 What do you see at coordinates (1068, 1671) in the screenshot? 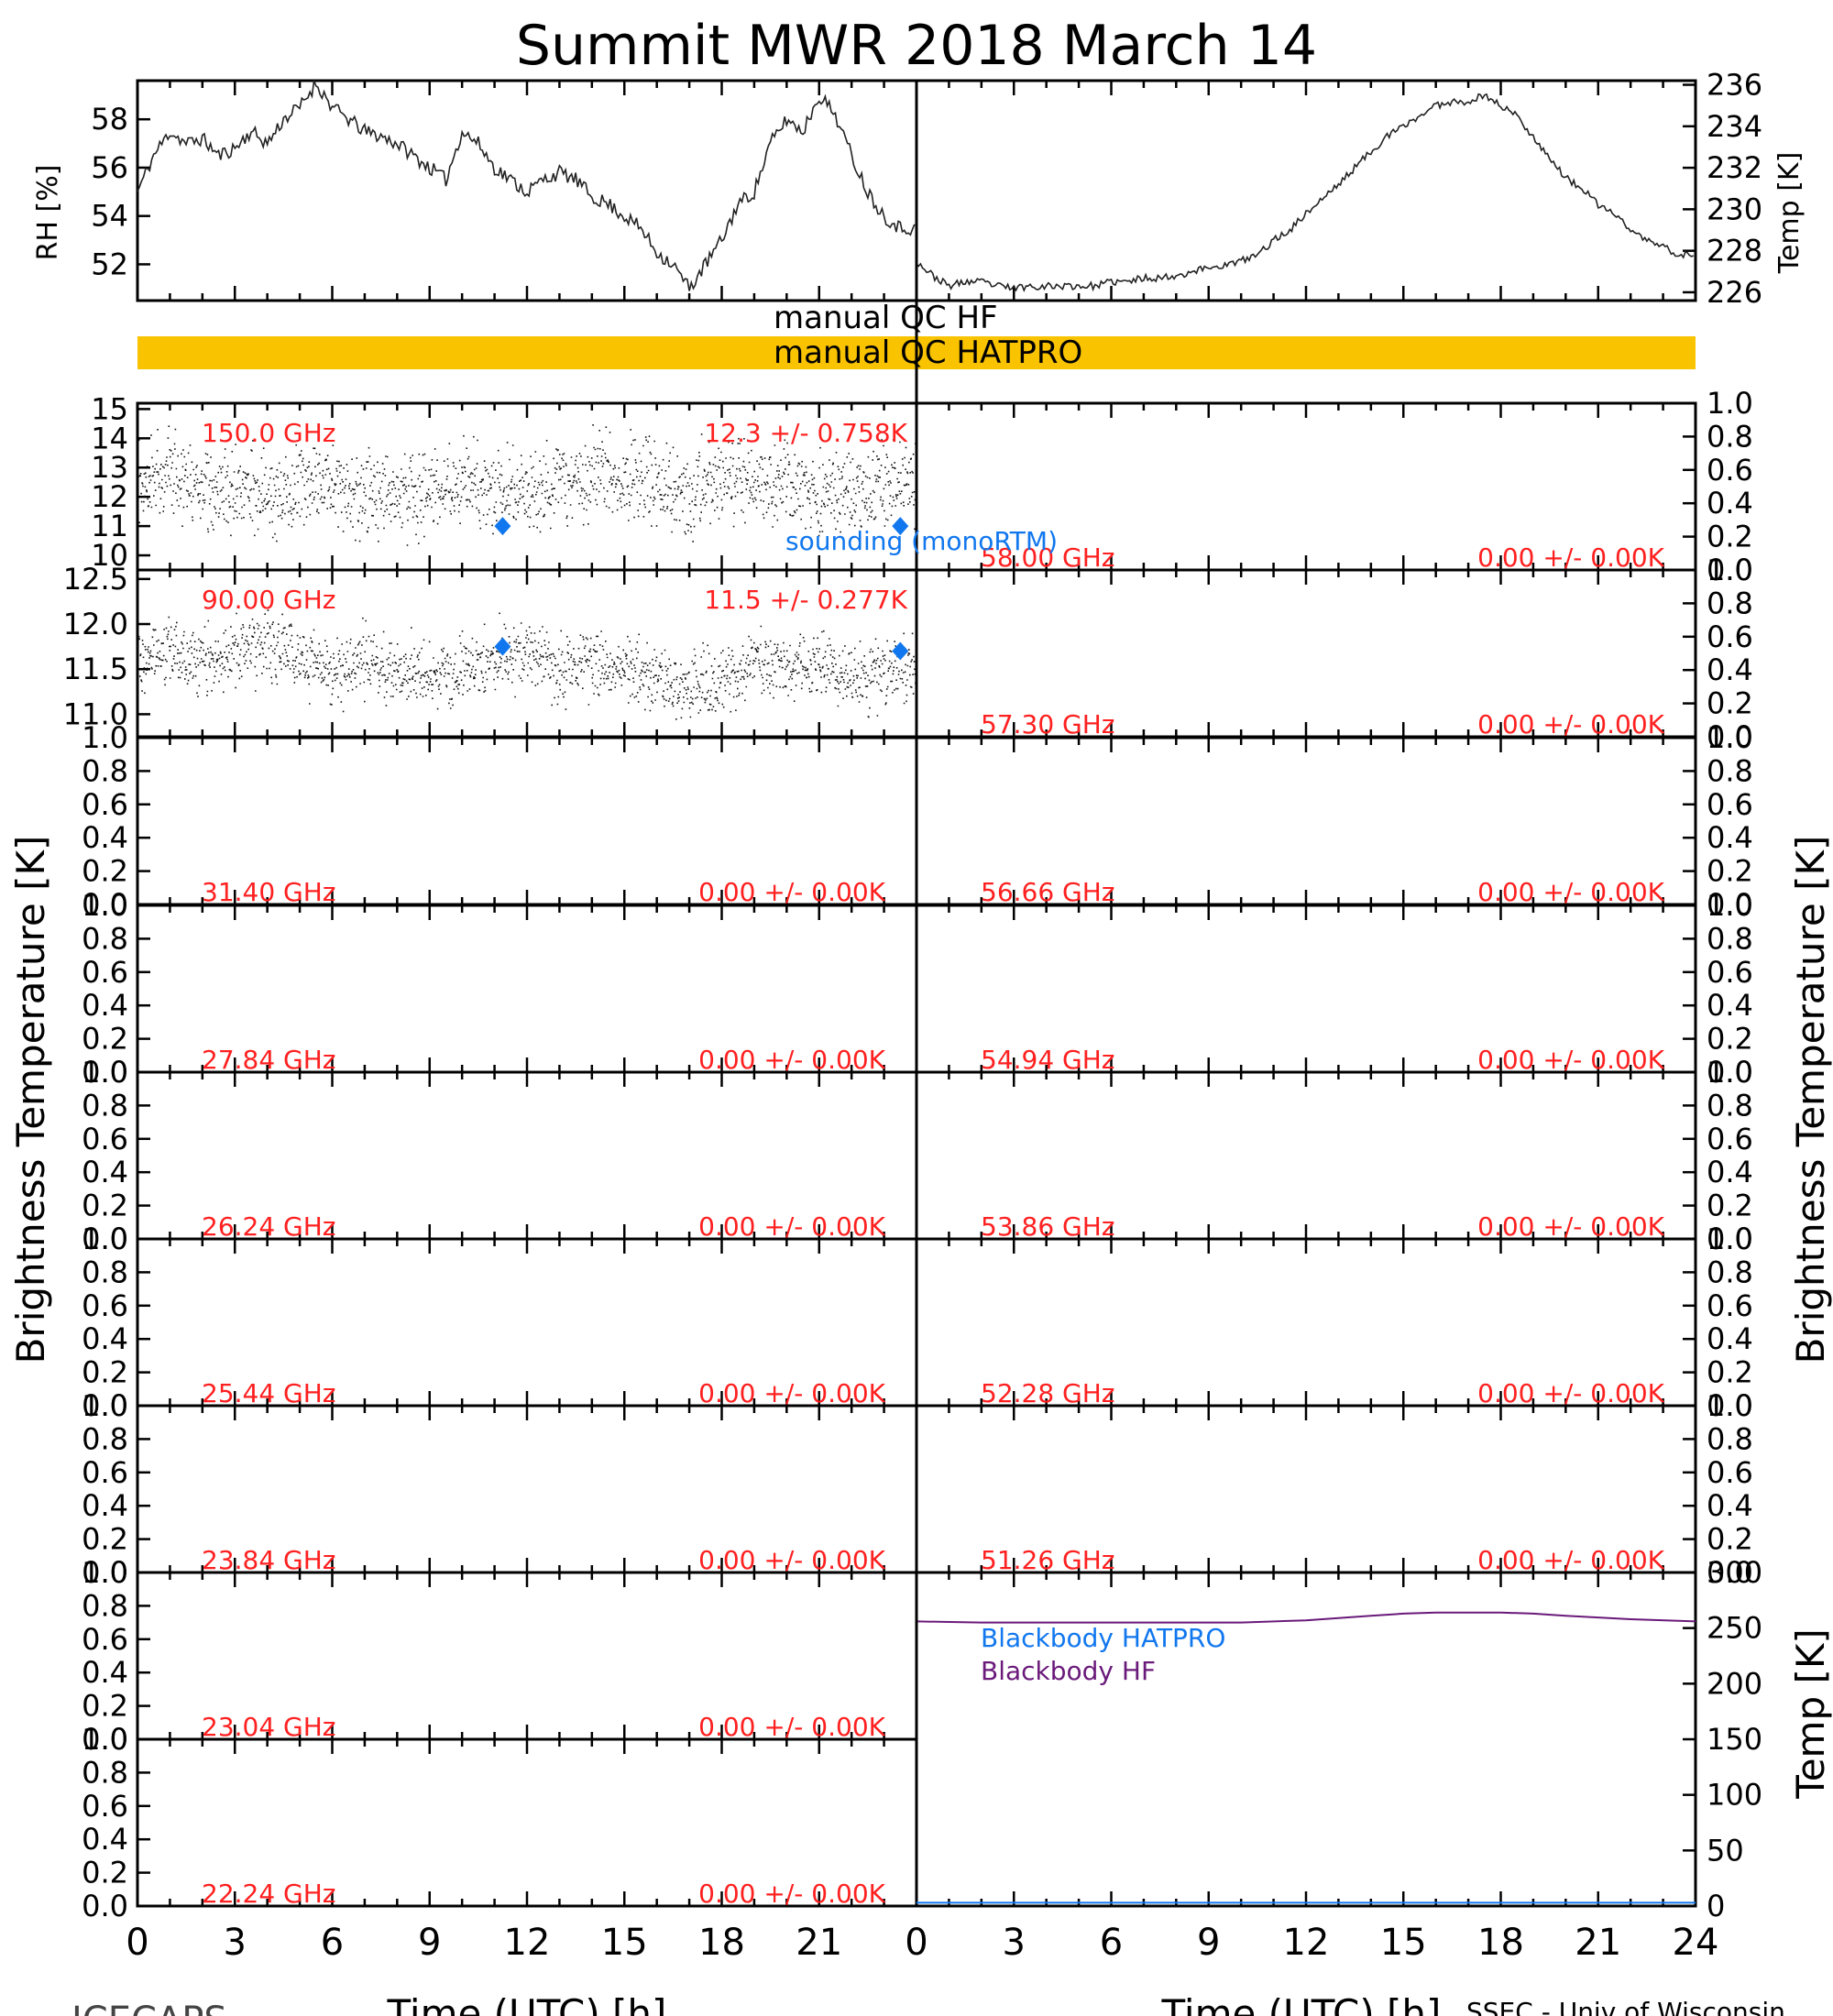
I see `bb-hf-legend: Blackbody HF` at bounding box center [1068, 1671].